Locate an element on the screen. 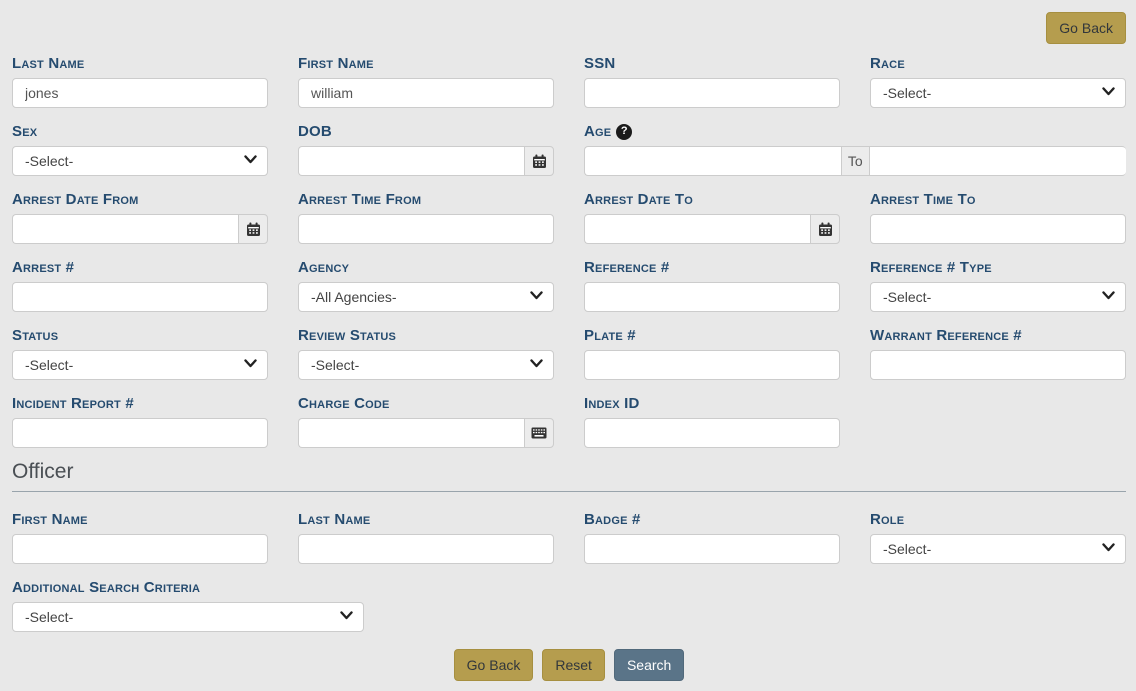 The height and width of the screenshot is (691, 1136). additional-search-criteria-select: -Select- is located at coordinates (188, 617).